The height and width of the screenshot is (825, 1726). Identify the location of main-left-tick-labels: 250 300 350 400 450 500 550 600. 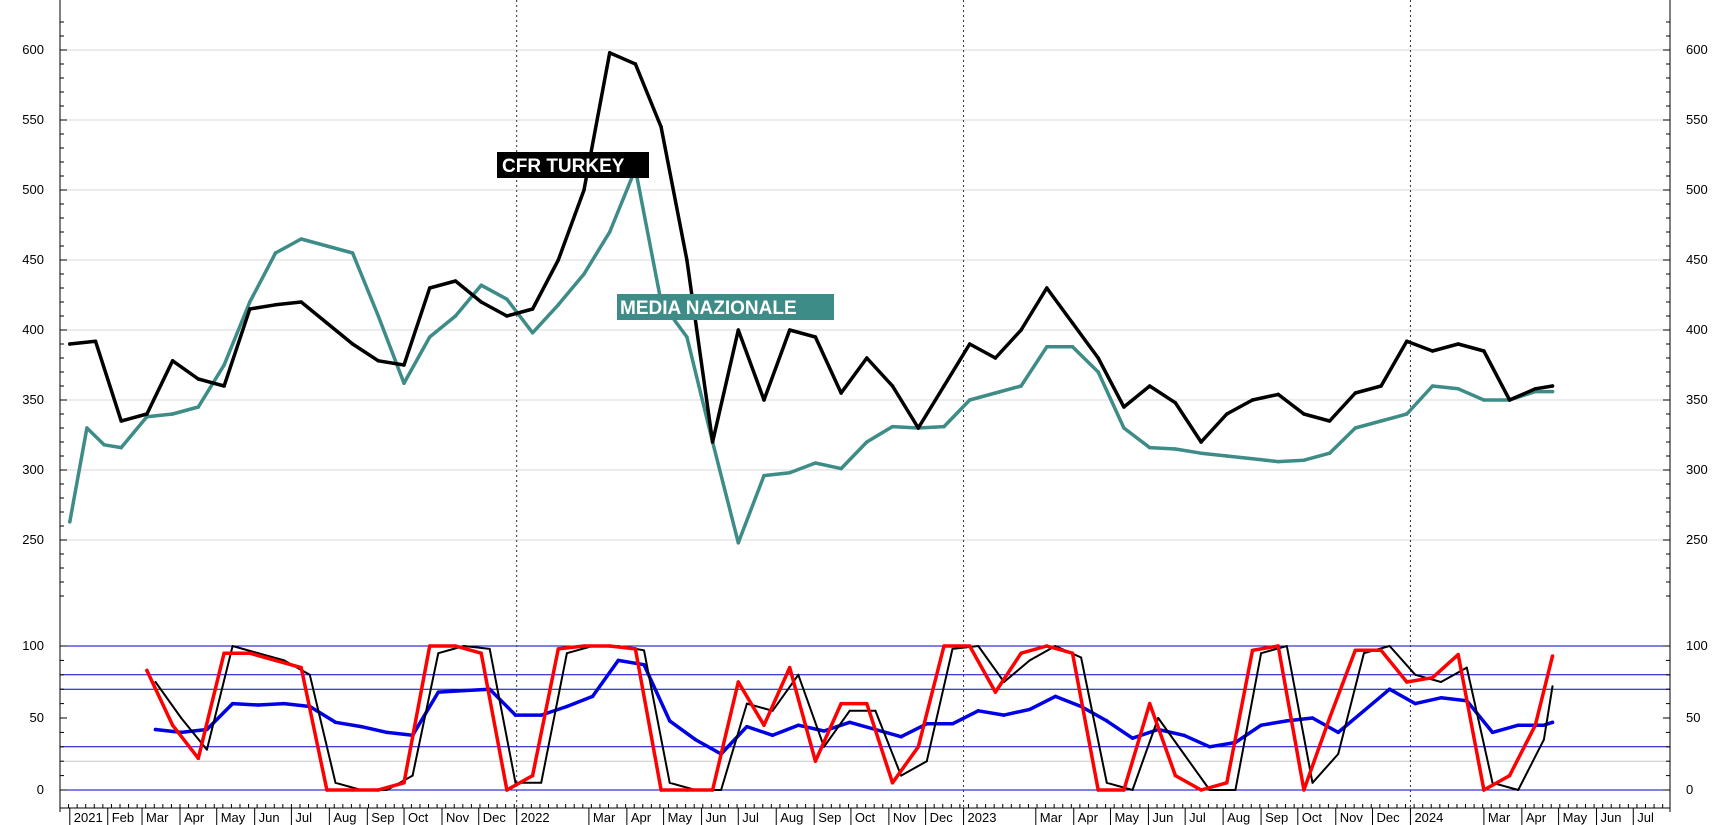
(33, 294).